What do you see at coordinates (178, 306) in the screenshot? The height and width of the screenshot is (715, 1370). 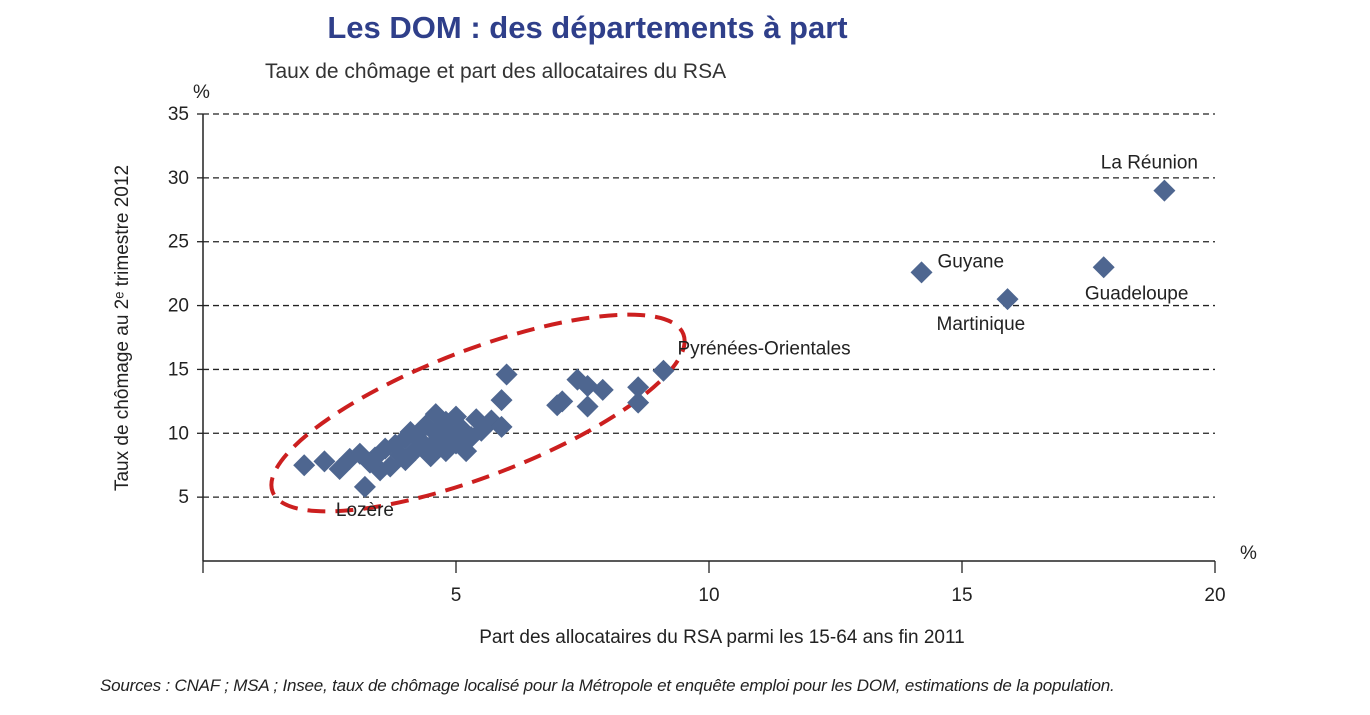 I see `y-tick-label: 20` at bounding box center [178, 306].